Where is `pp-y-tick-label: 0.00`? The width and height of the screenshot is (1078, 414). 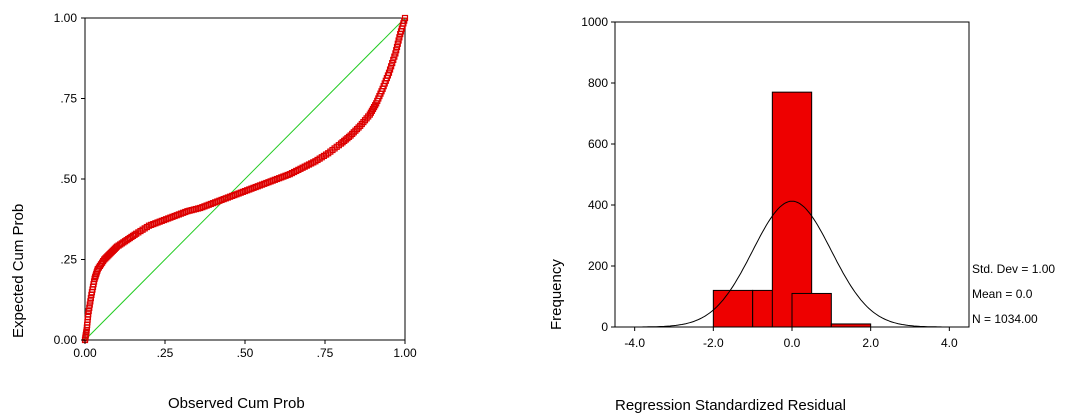 pp-y-tick-label: 0.00 is located at coordinates (66, 340).